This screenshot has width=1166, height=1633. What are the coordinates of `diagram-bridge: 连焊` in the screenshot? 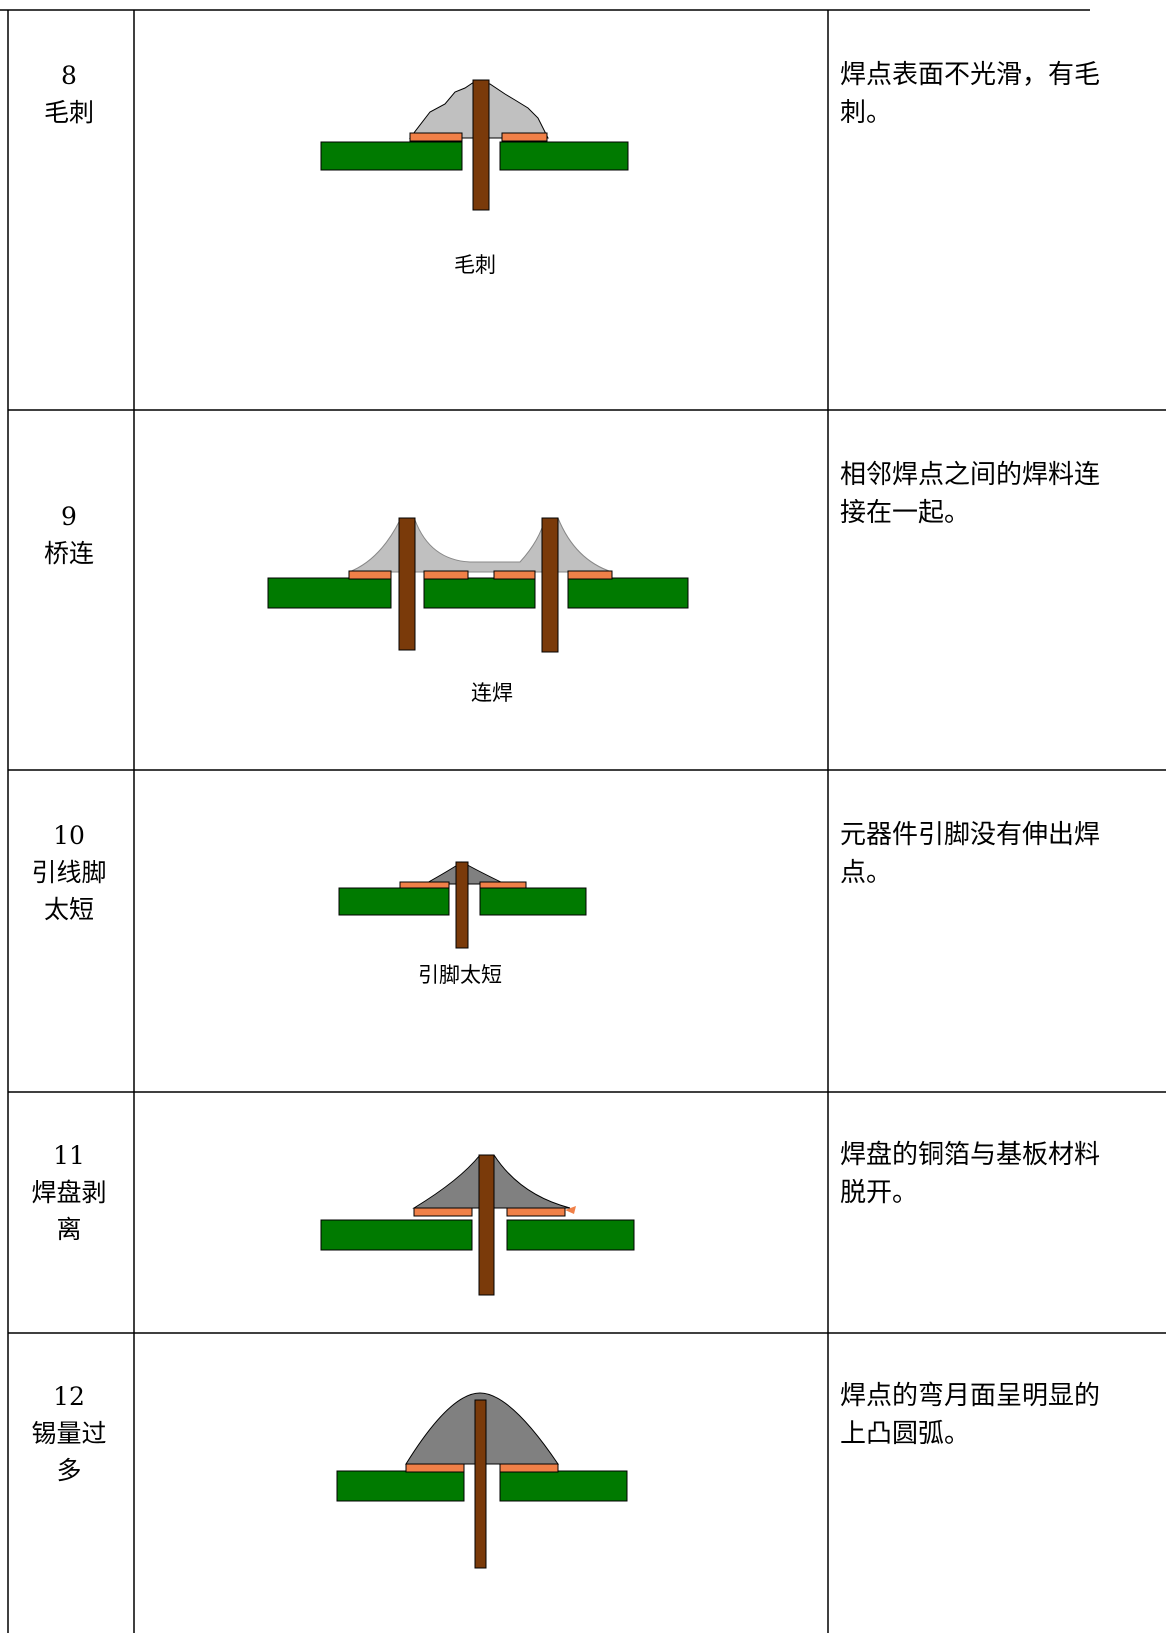 It's located at (478, 611).